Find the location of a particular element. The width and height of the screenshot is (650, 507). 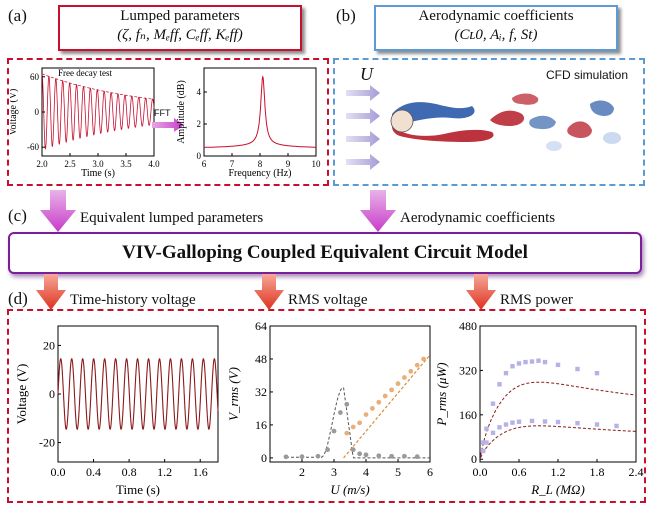

rms-power-xlabel: R_L (MΩ) is located at coordinates (557, 489).